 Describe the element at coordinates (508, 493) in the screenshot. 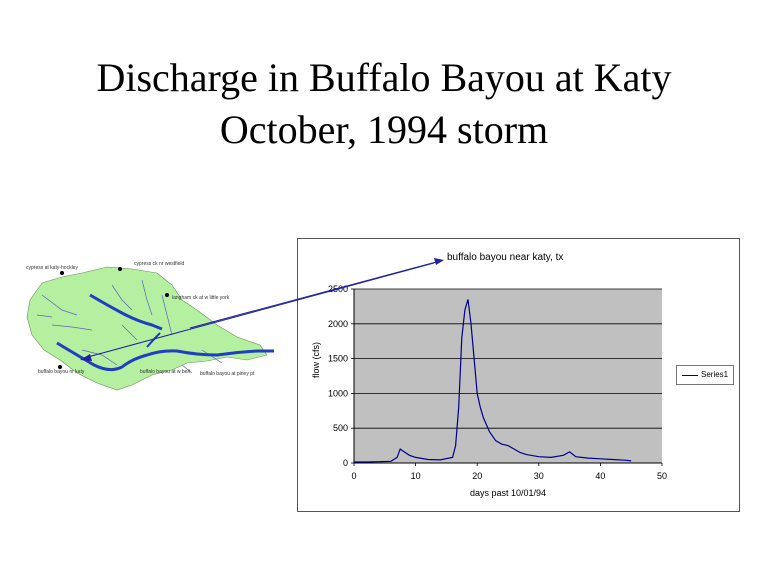

I see `x-axis-label: days past 10/01/94` at that location.